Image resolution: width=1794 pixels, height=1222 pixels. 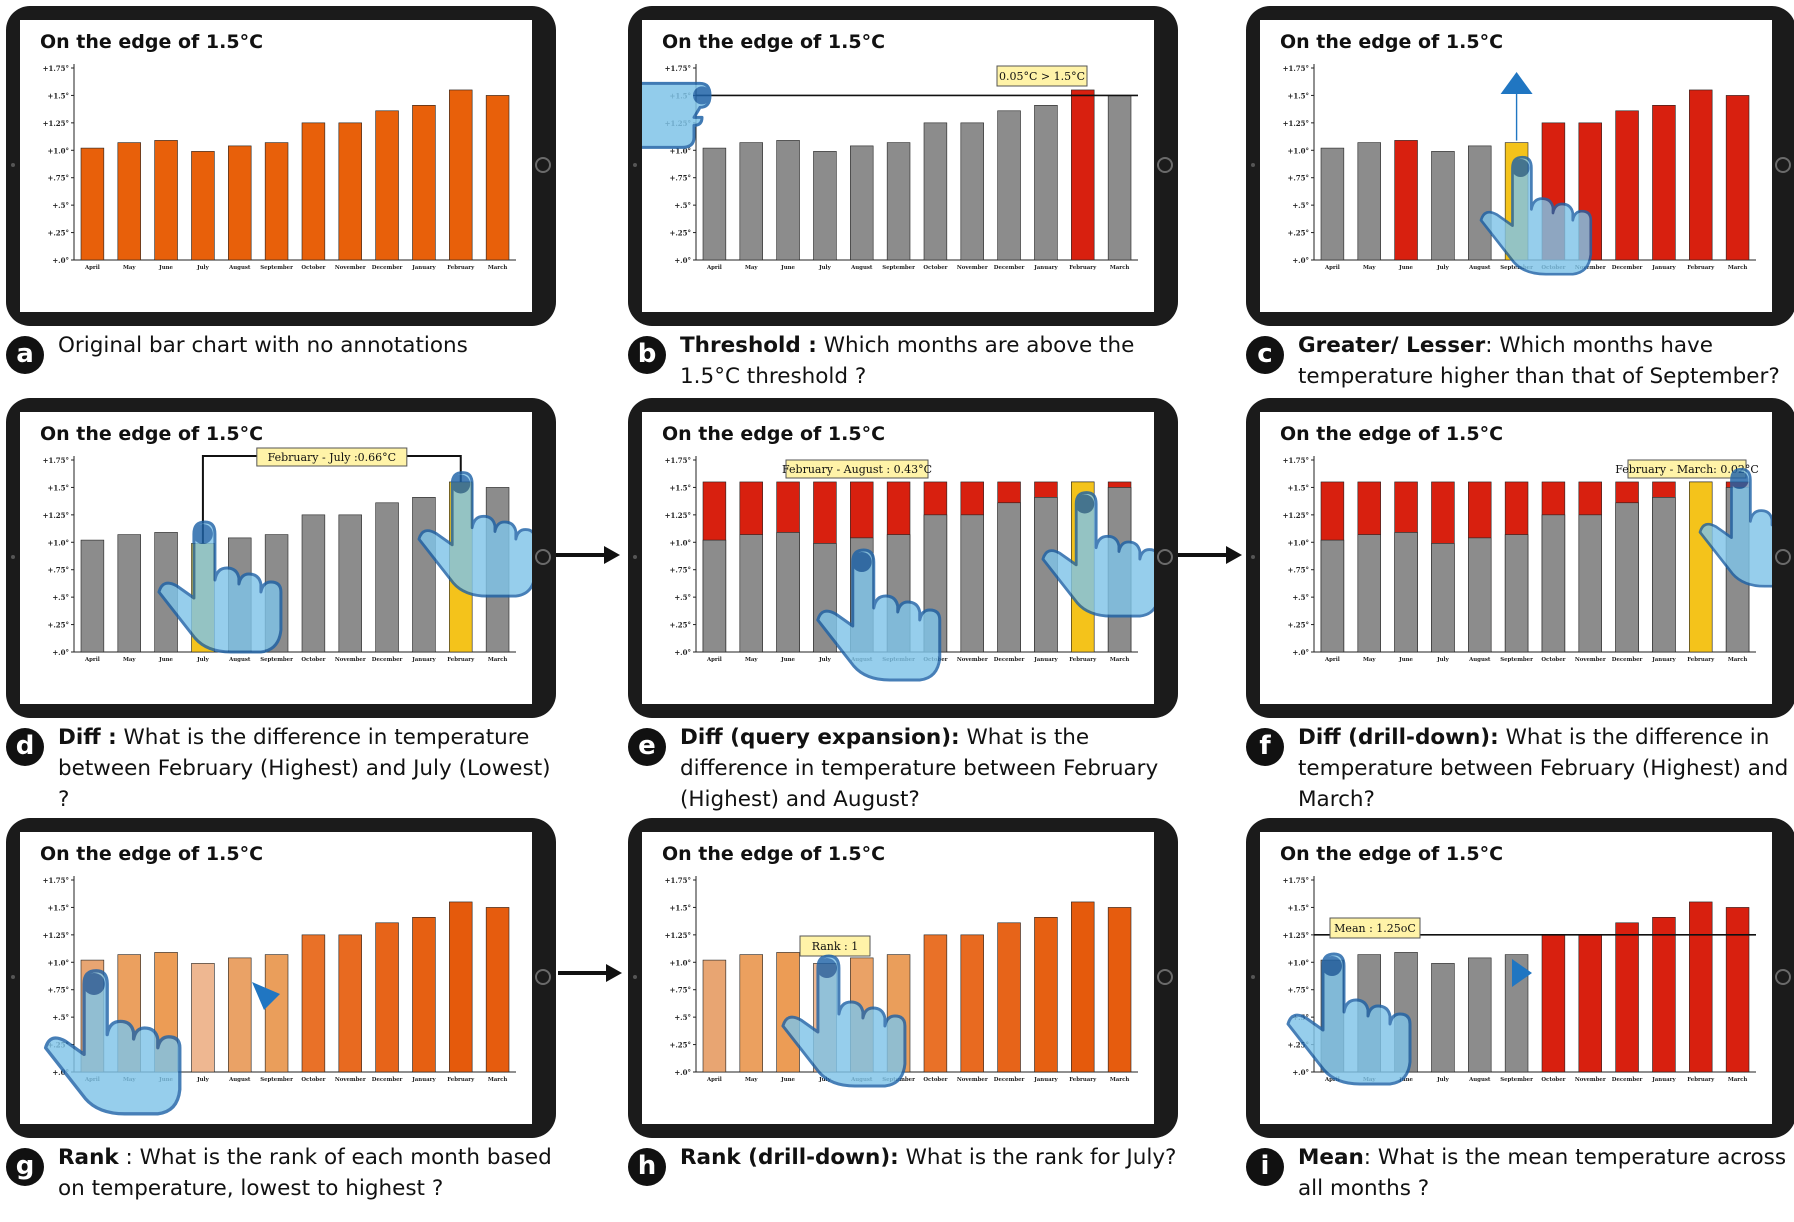 What do you see at coordinates (112, 1042) in the screenshot?
I see `hand-pointer-icon` at bounding box center [112, 1042].